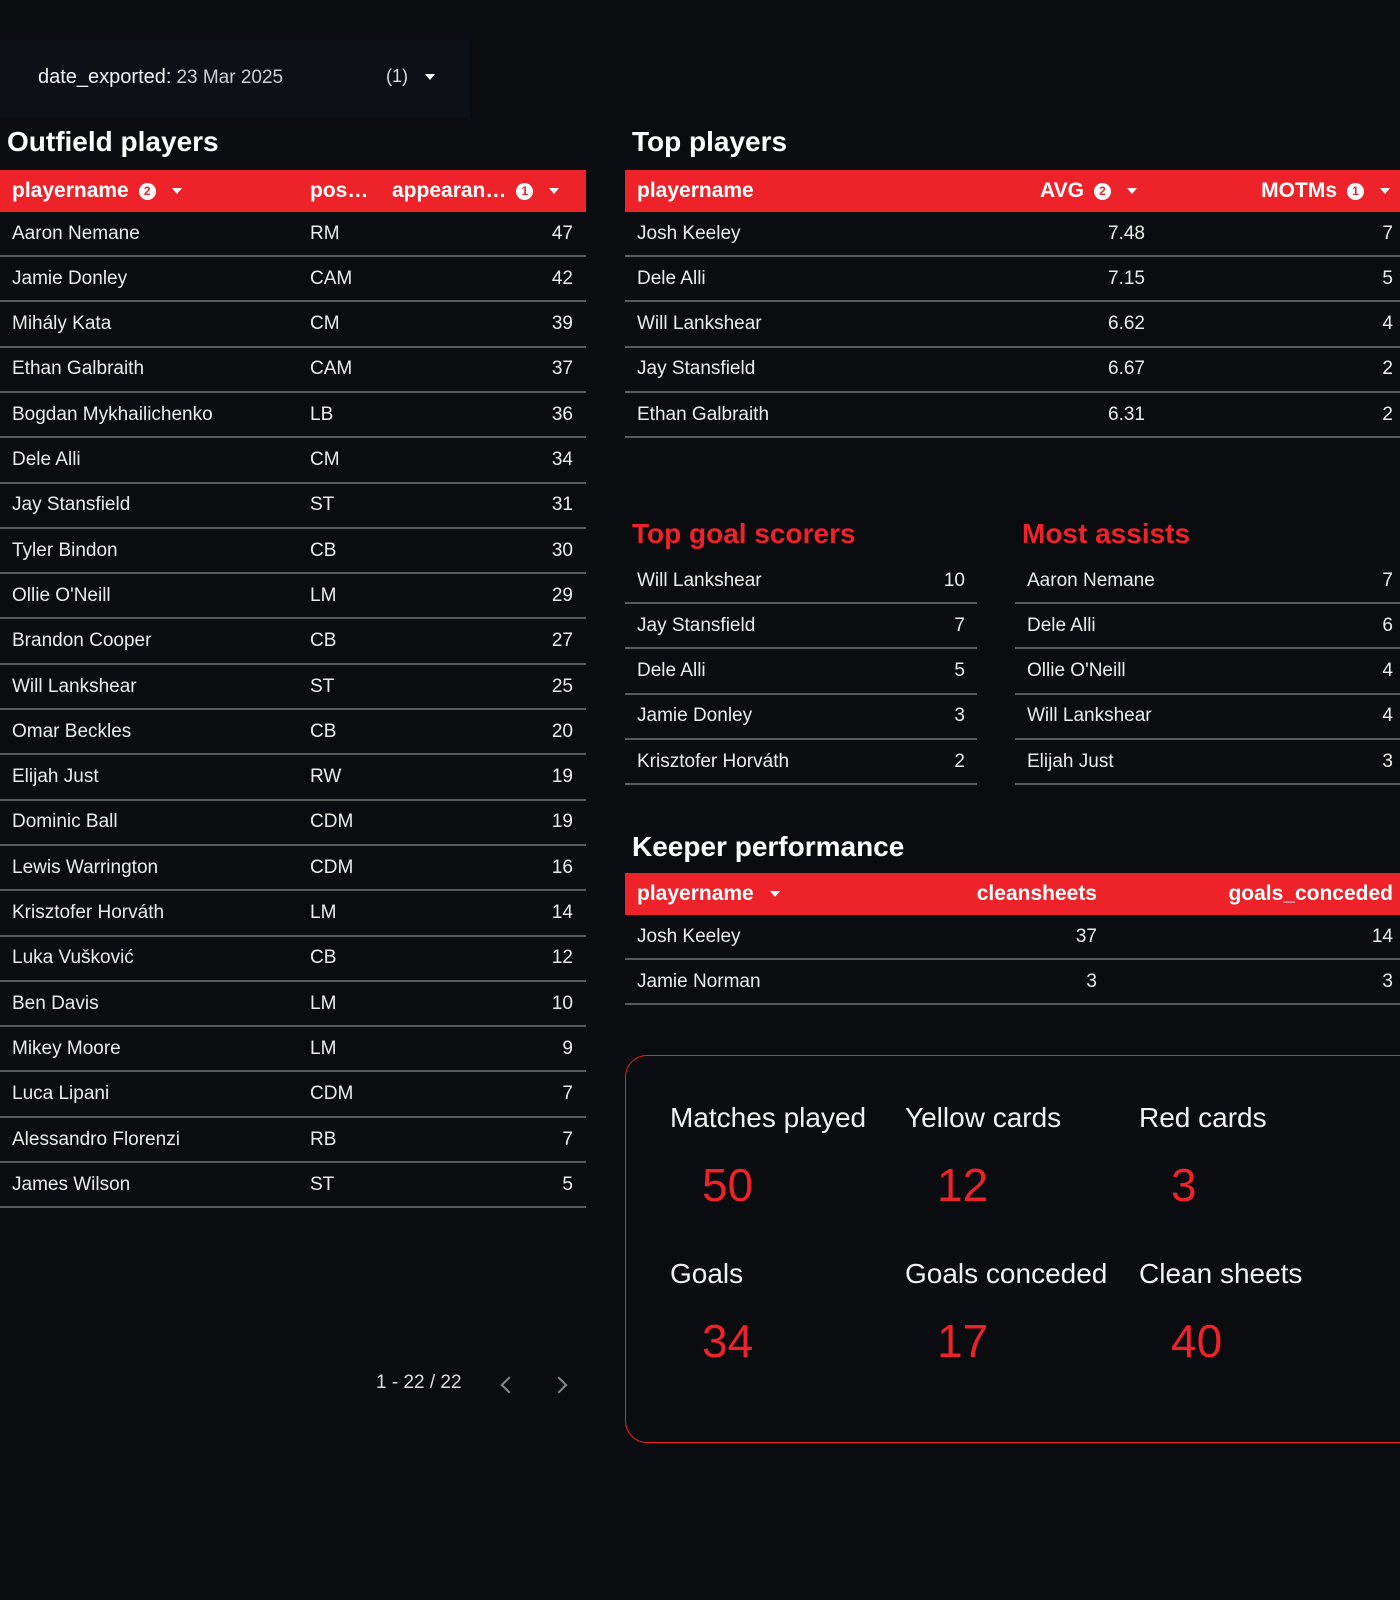 This screenshot has height=1600, width=1400. What do you see at coordinates (293, 687) in the screenshot?
I see `table-row: Will Lankshear ST 25` at bounding box center [293, 687].